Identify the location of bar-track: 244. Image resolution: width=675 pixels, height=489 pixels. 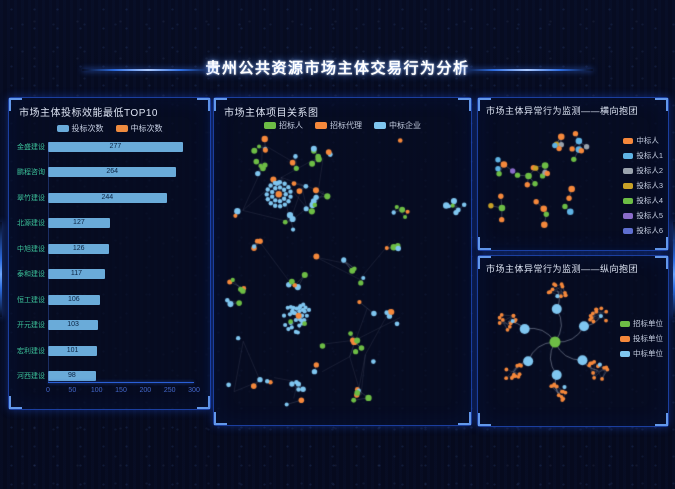
(121, 197).